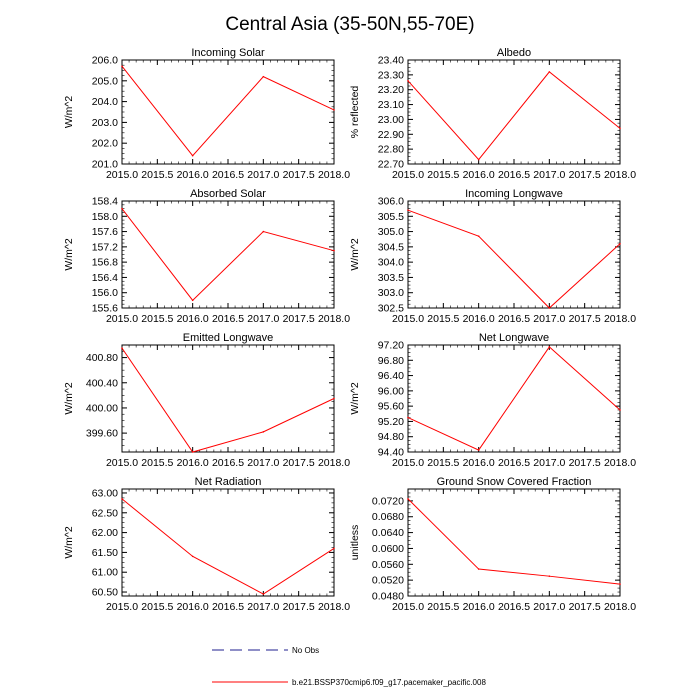 Image resolution: width=700 pixels, height=700 pixels. Describe the element at coordinates (391, 247) in the screenshot. I see `y-tick-label: 304.5` at that location.